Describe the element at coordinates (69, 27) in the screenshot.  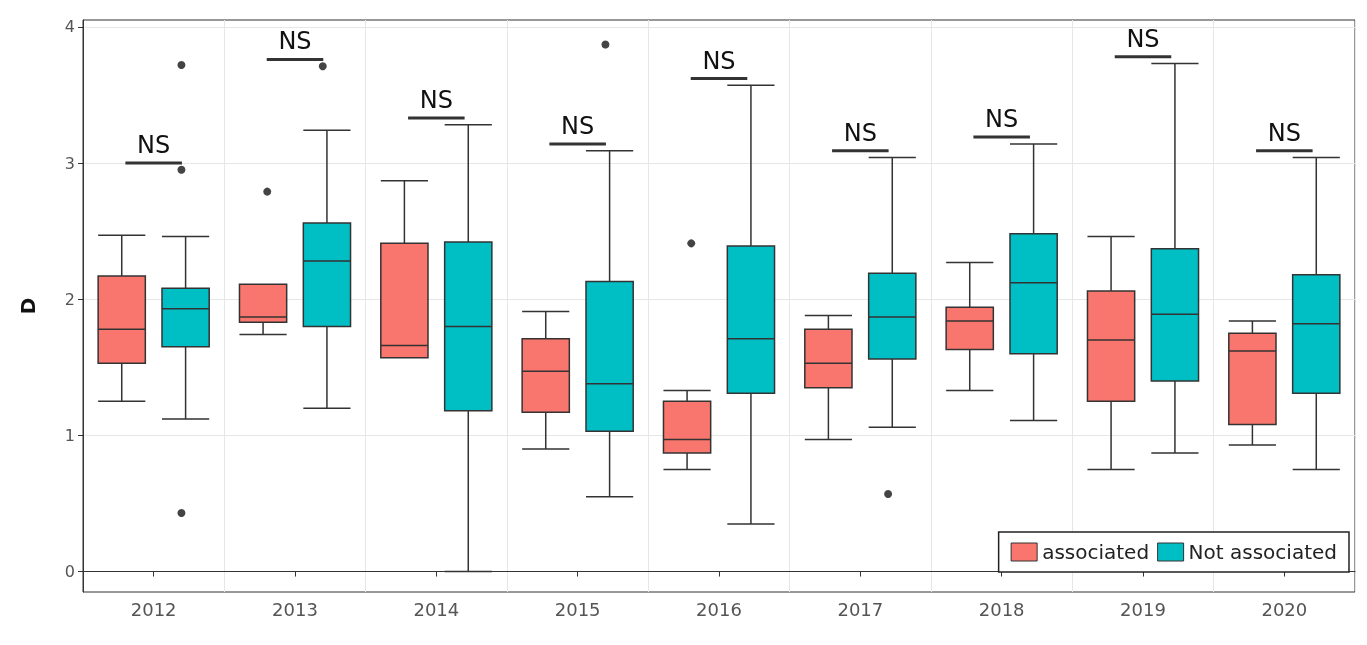
I see `y-tick-label: 4` at that location.